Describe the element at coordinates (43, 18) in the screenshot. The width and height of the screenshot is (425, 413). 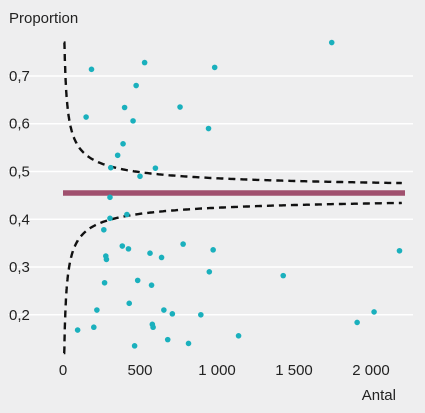
I see `y-axis-title: Proportion` at that location.